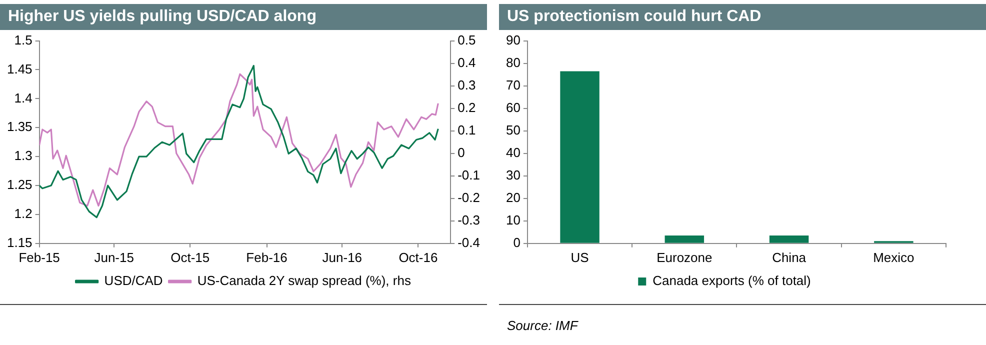  I want to click on x-tick-label: US, so click(580, 257).